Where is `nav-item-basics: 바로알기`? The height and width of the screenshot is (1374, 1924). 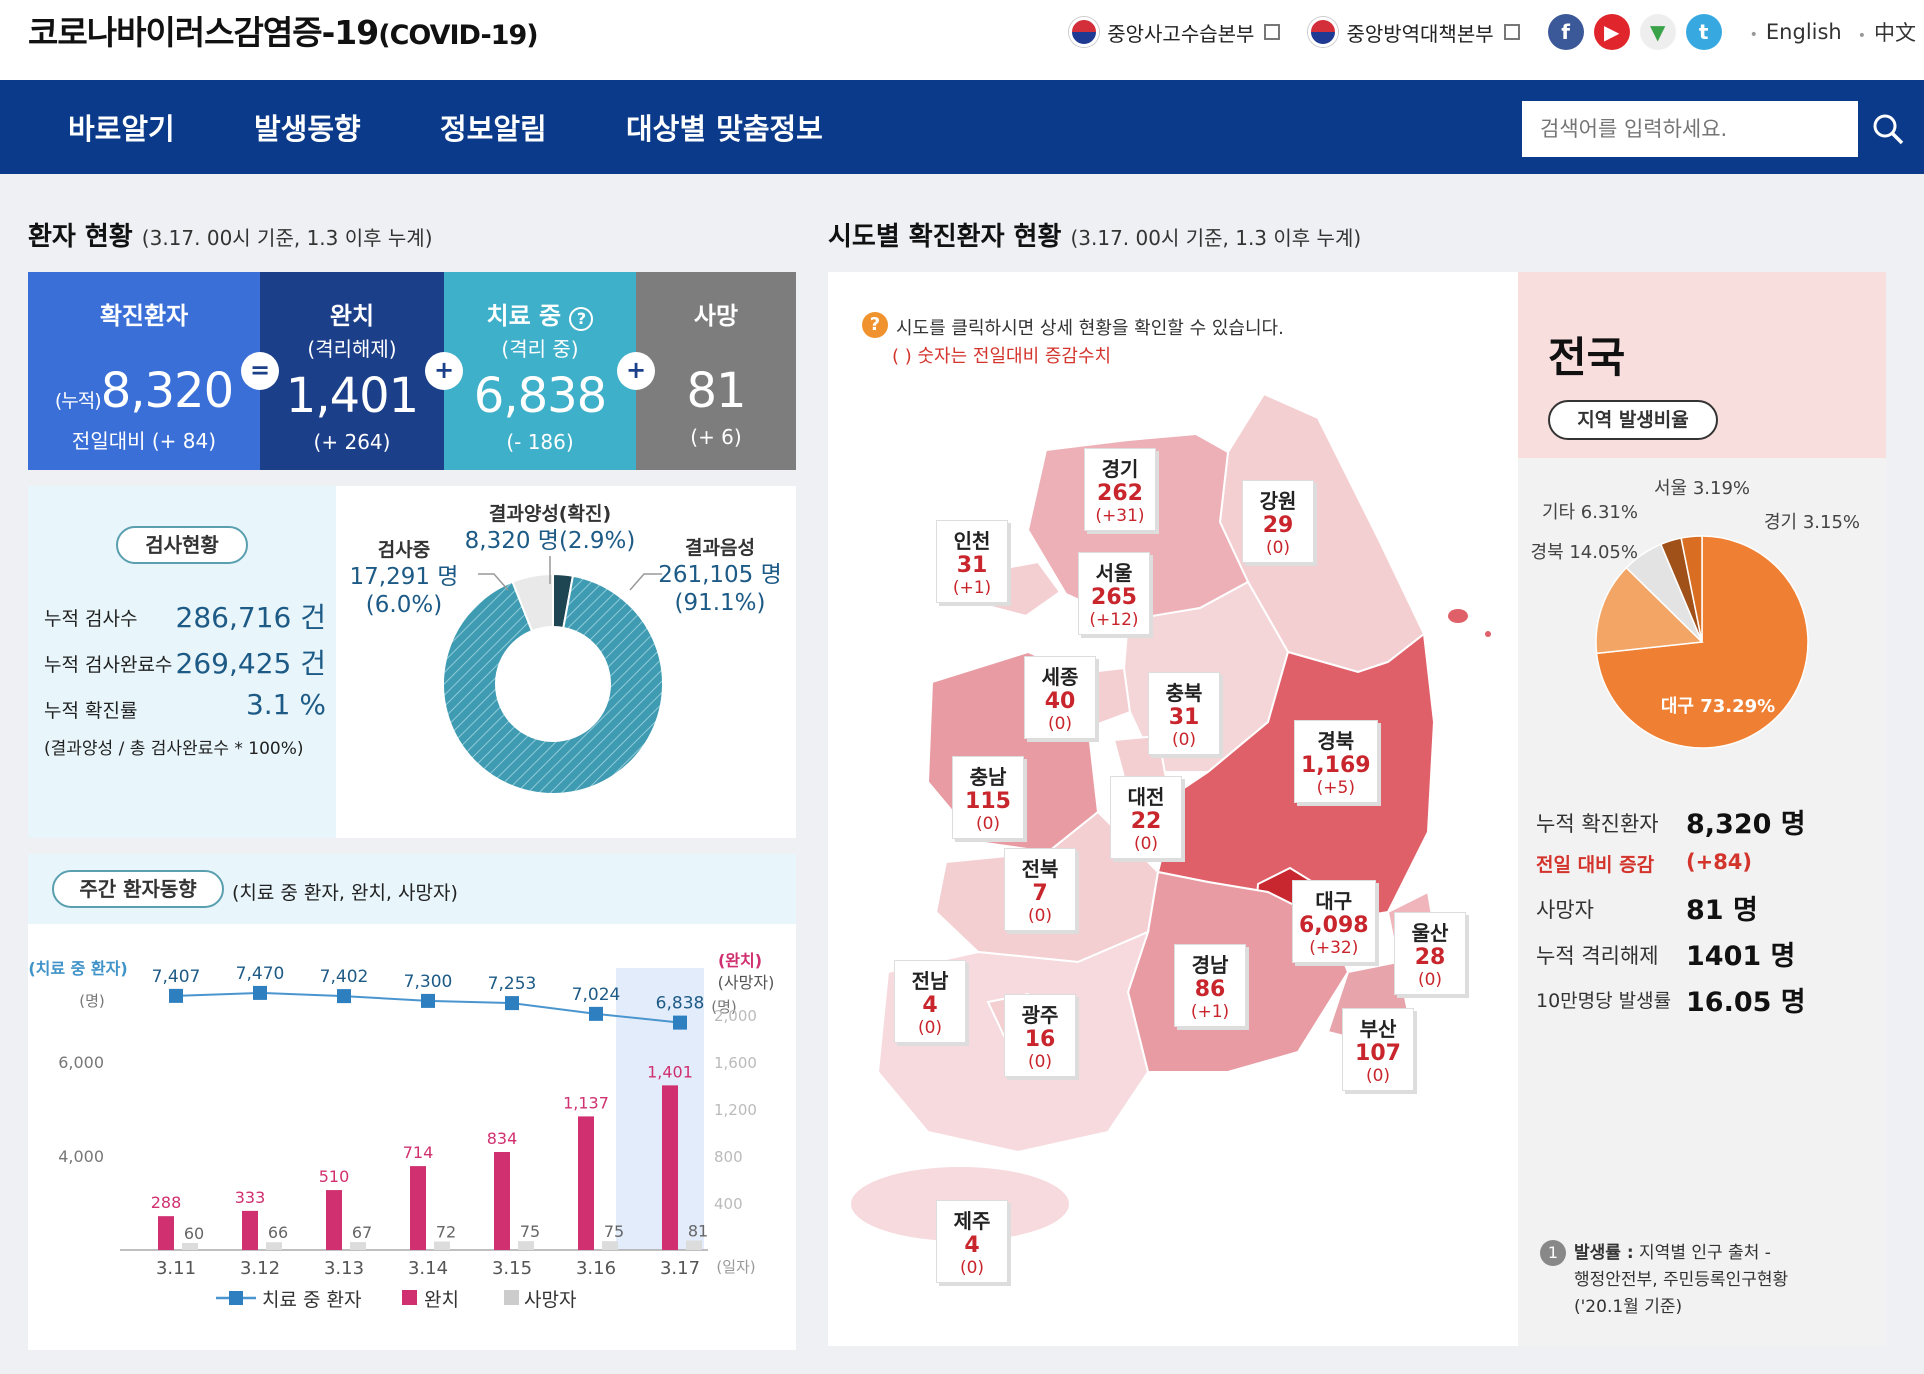 nav-item-basics: 바로알기 is located at coordinates (121, 129).